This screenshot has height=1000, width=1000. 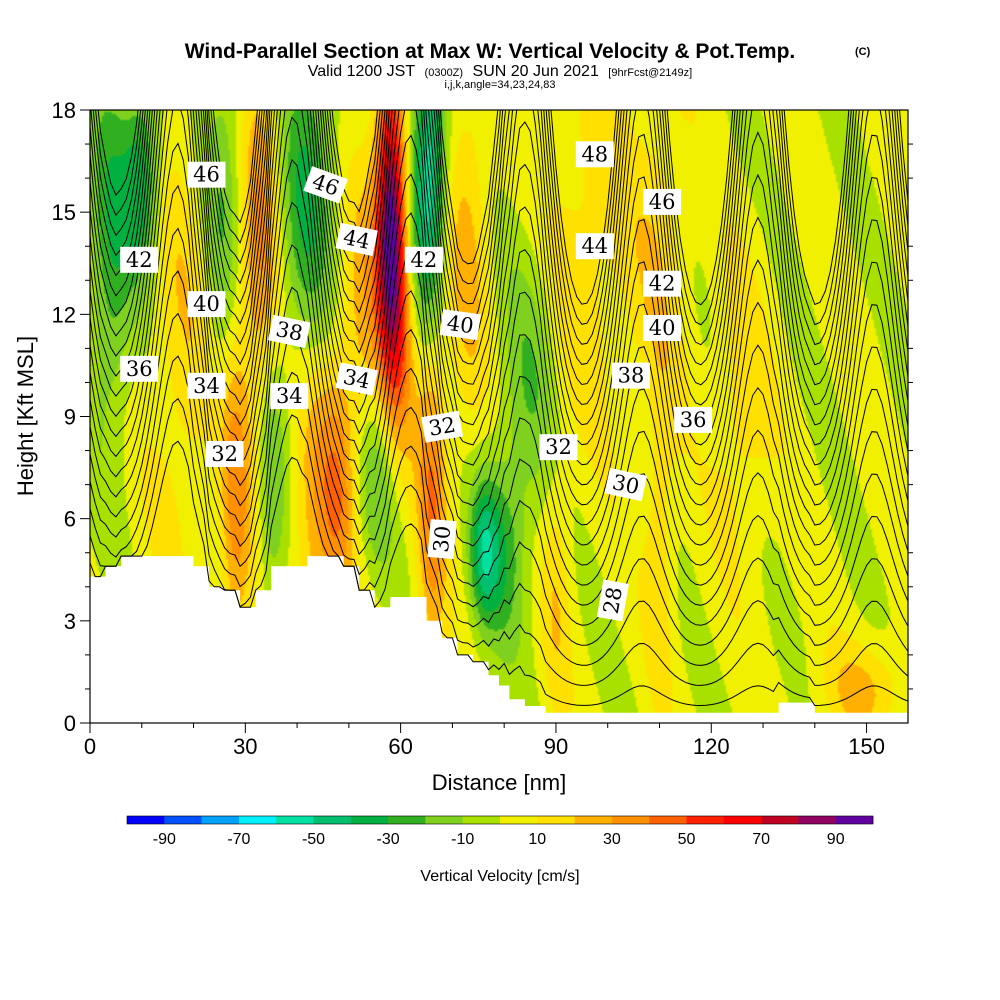 What do you see at coordinates (25, 416) in the screenshot?
I see `y-axis-label: Height [Kft MSL]` at bounding box center [25, 416].